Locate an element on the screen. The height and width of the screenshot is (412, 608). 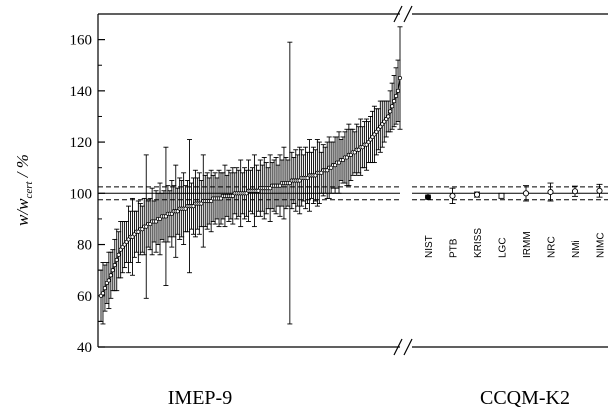
y-ticks: 40 60 80 100 120 140 160 is located at coordinates (87, 194).